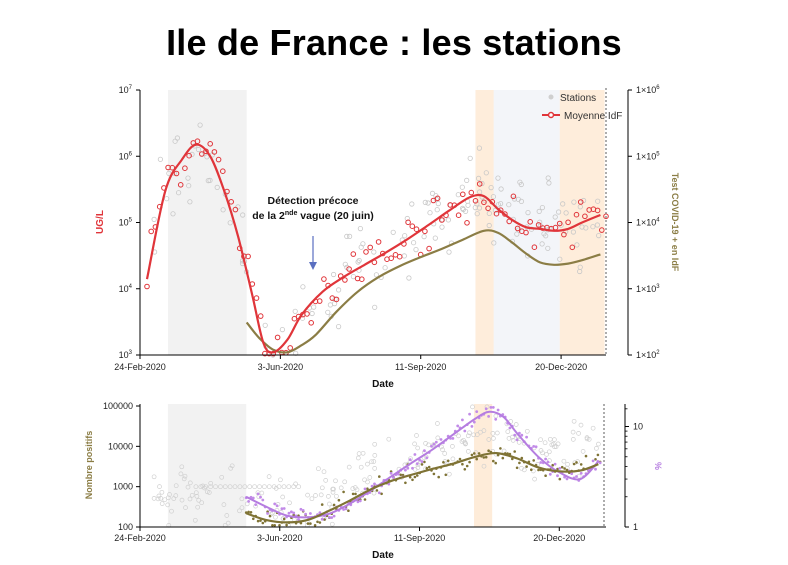  Describe the element at coordinates (140, 538) in the screenshot. I see `bottom-xtick-label: 24-Feb-2020` at that location.